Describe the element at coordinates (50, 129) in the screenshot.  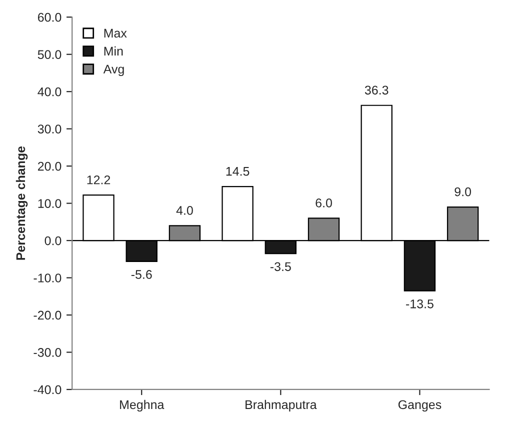
I see `y-tick-label: 30.0` at that location.